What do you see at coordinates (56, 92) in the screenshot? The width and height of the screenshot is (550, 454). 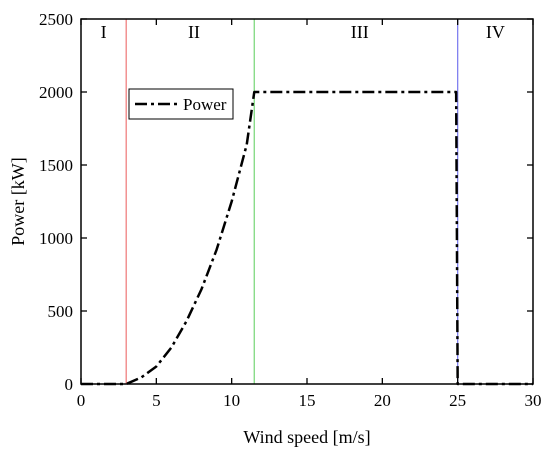 I see `y-tick-label: 2000` at bounding box center [56, 92].